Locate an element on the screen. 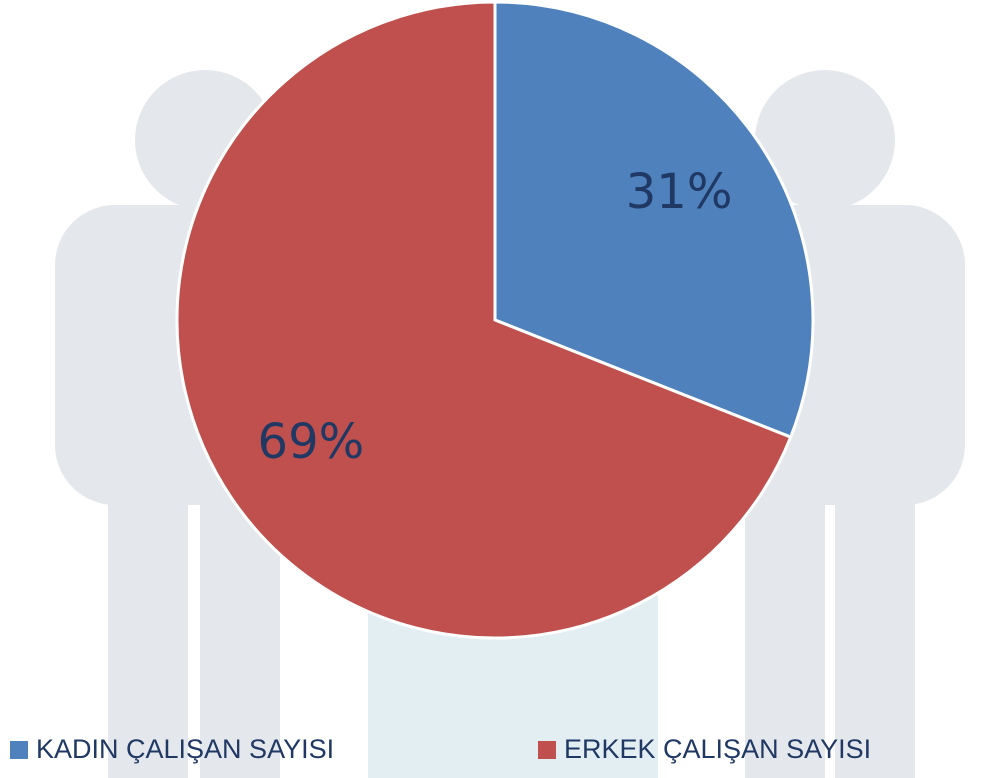  legend: KADIN ÇALIŞAN SAYISI ERKEK ÇALIŞAN SAYISI is located at coordinates (440, 749).